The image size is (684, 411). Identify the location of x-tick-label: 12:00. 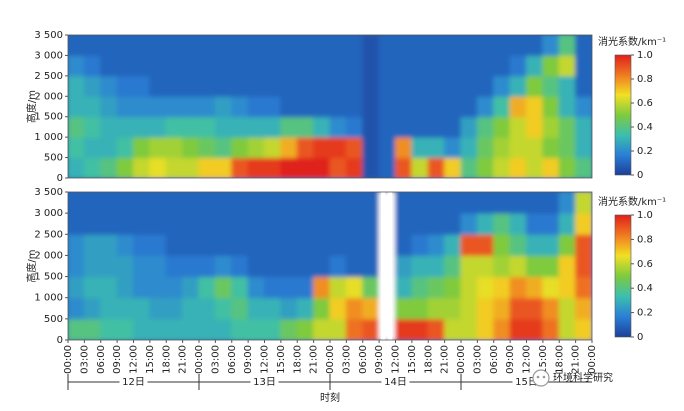
(396, 359).